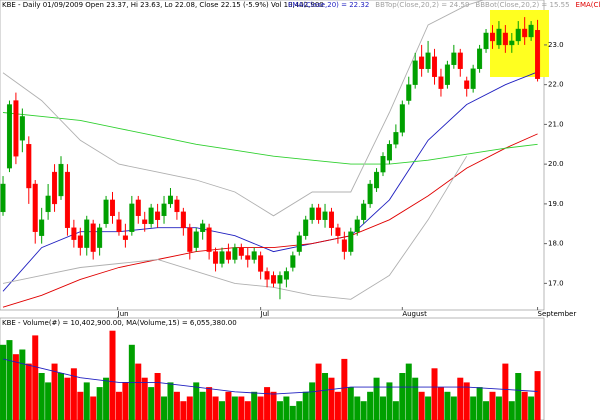 This screenshot has width=600, height=420. I want to click on y-tick-label: 21.0, so click(556, 124).